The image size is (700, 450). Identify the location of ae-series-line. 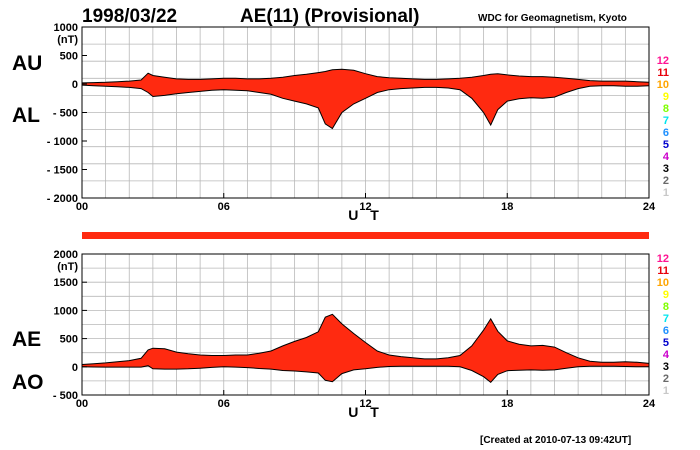
(365, 339).